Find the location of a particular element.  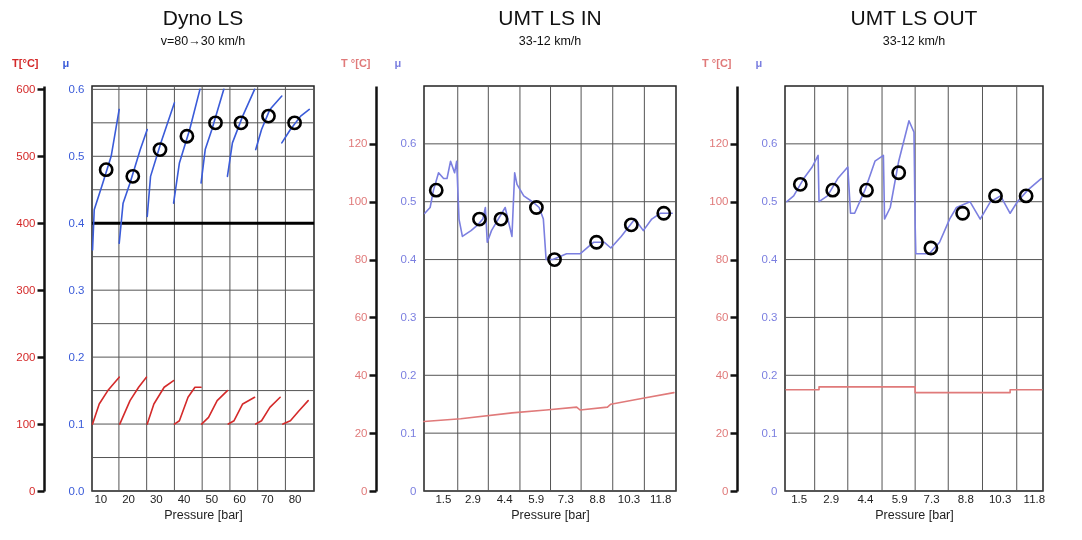

x-tick-label: 60 is located at coordinates (239, 498).